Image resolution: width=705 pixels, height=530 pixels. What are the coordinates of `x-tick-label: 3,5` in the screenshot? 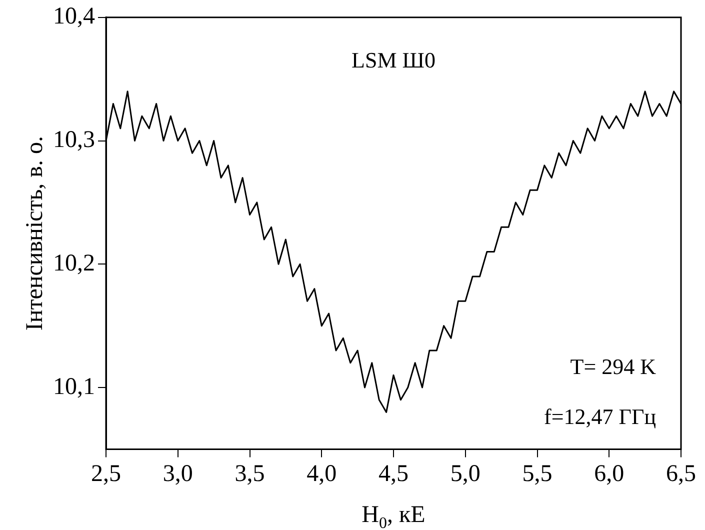 It's located at (249, 473).